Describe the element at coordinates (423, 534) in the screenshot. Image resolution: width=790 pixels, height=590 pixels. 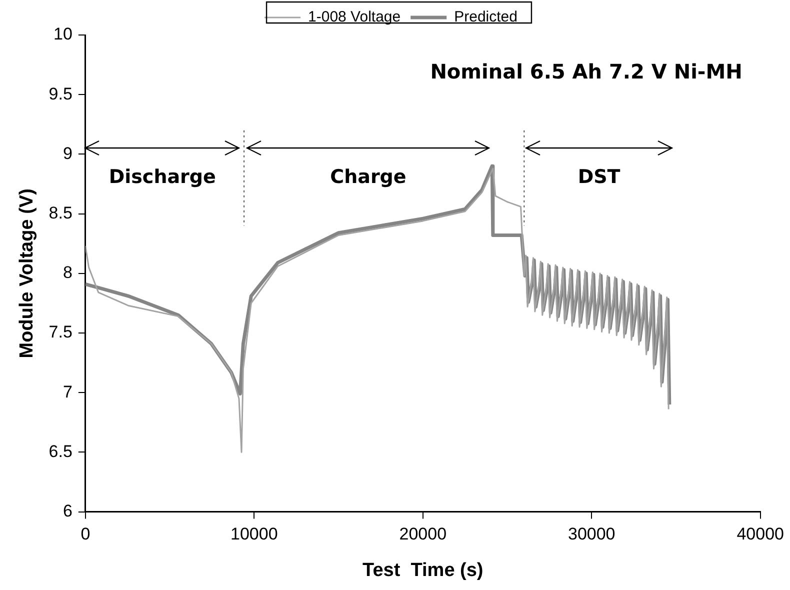
I see `x-tick-label: 20000` at that location.